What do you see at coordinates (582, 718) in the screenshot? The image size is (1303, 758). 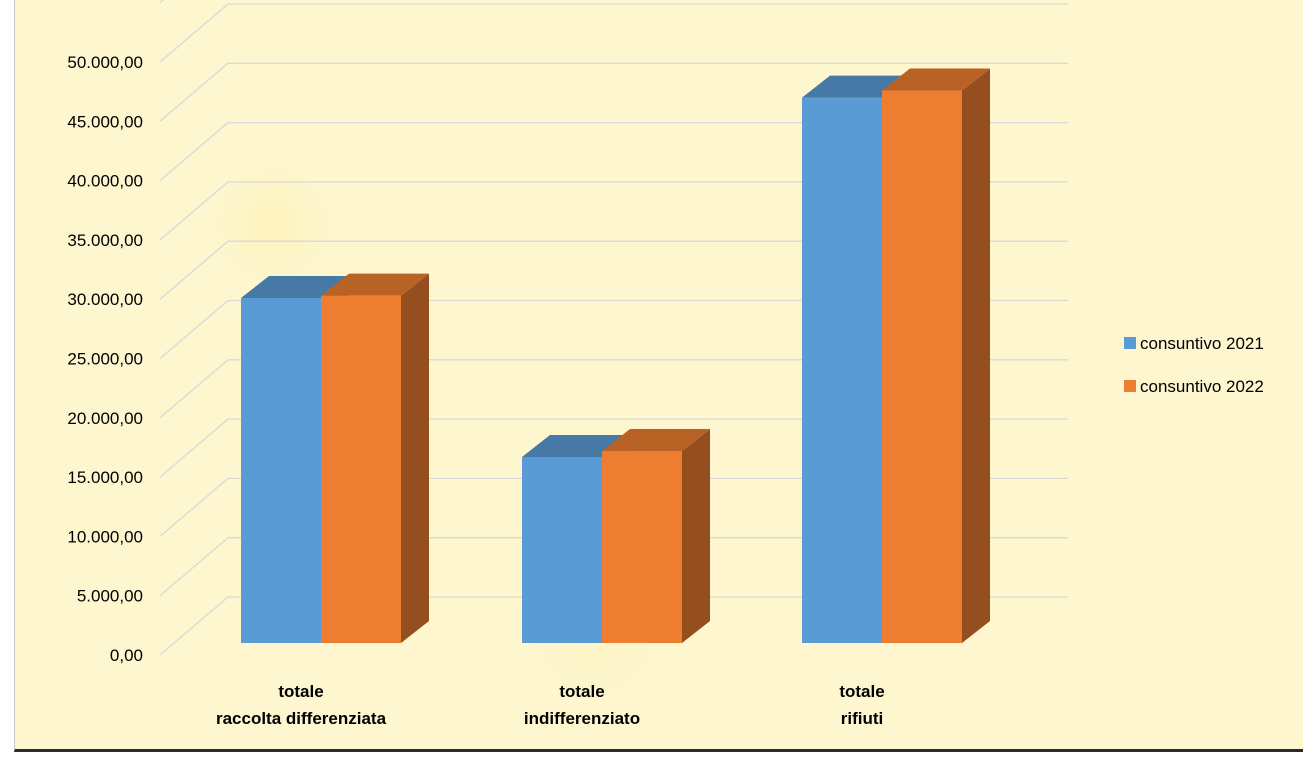 I see `x-category-label: indifferenziato` at bounding box center [582, 718].